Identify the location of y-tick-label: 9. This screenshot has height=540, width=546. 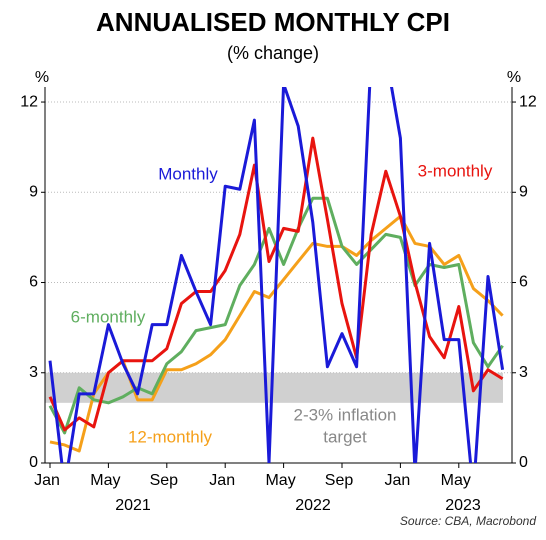
(33, 191).